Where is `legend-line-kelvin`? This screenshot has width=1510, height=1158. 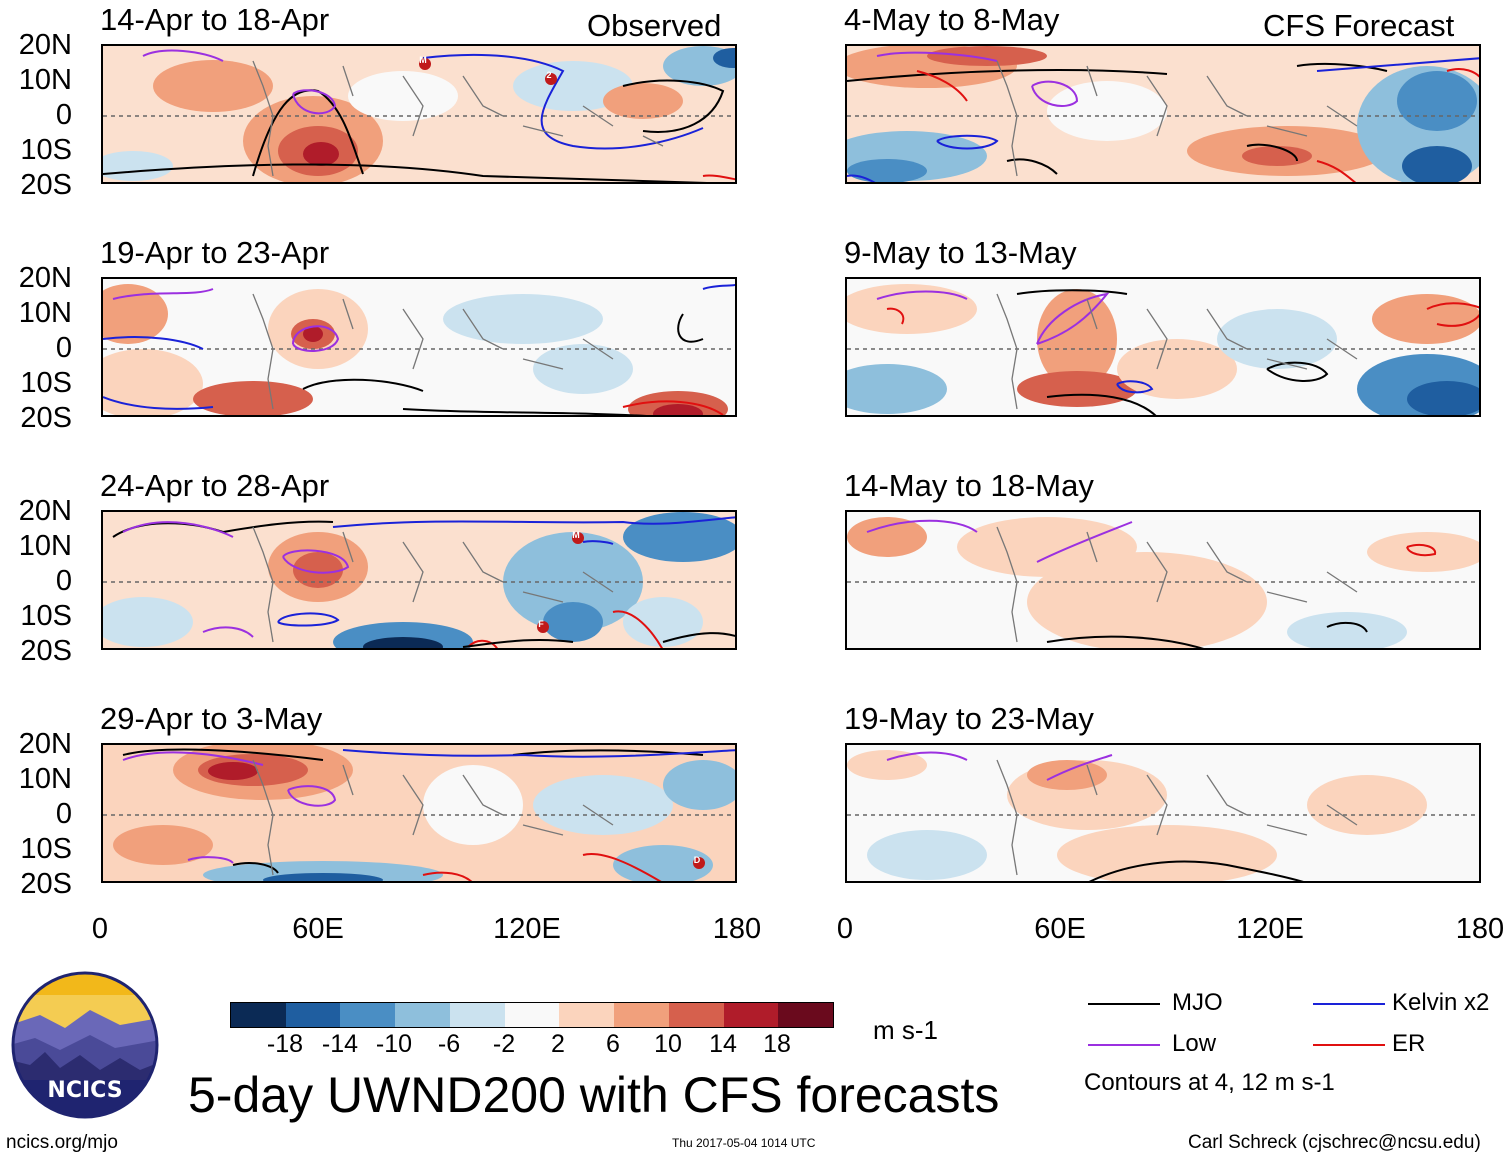
legend-line-kelvin is located at coordinates (1349, 1004).